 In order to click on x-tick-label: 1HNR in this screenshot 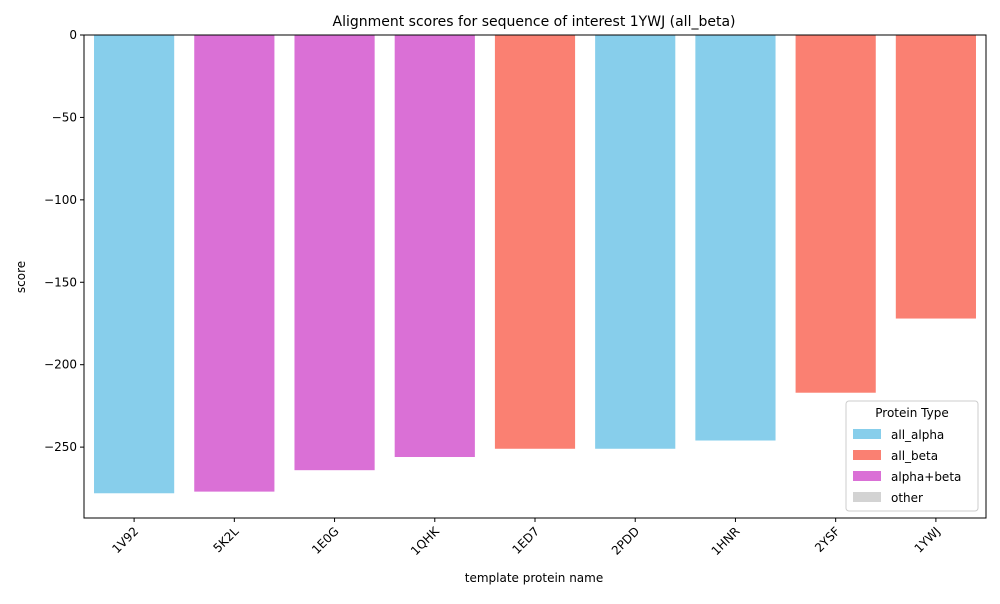, I will do `click(726, 541)`.